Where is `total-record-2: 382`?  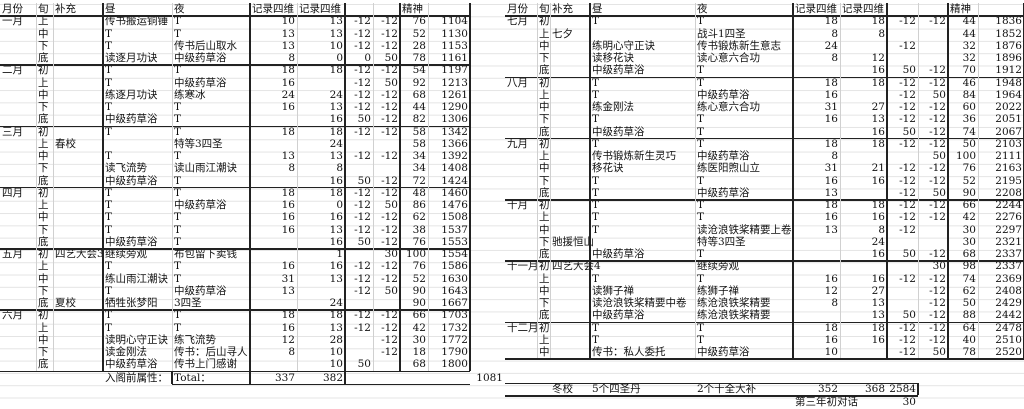 total-record-2: 382 is located at coordinates (332, 377).